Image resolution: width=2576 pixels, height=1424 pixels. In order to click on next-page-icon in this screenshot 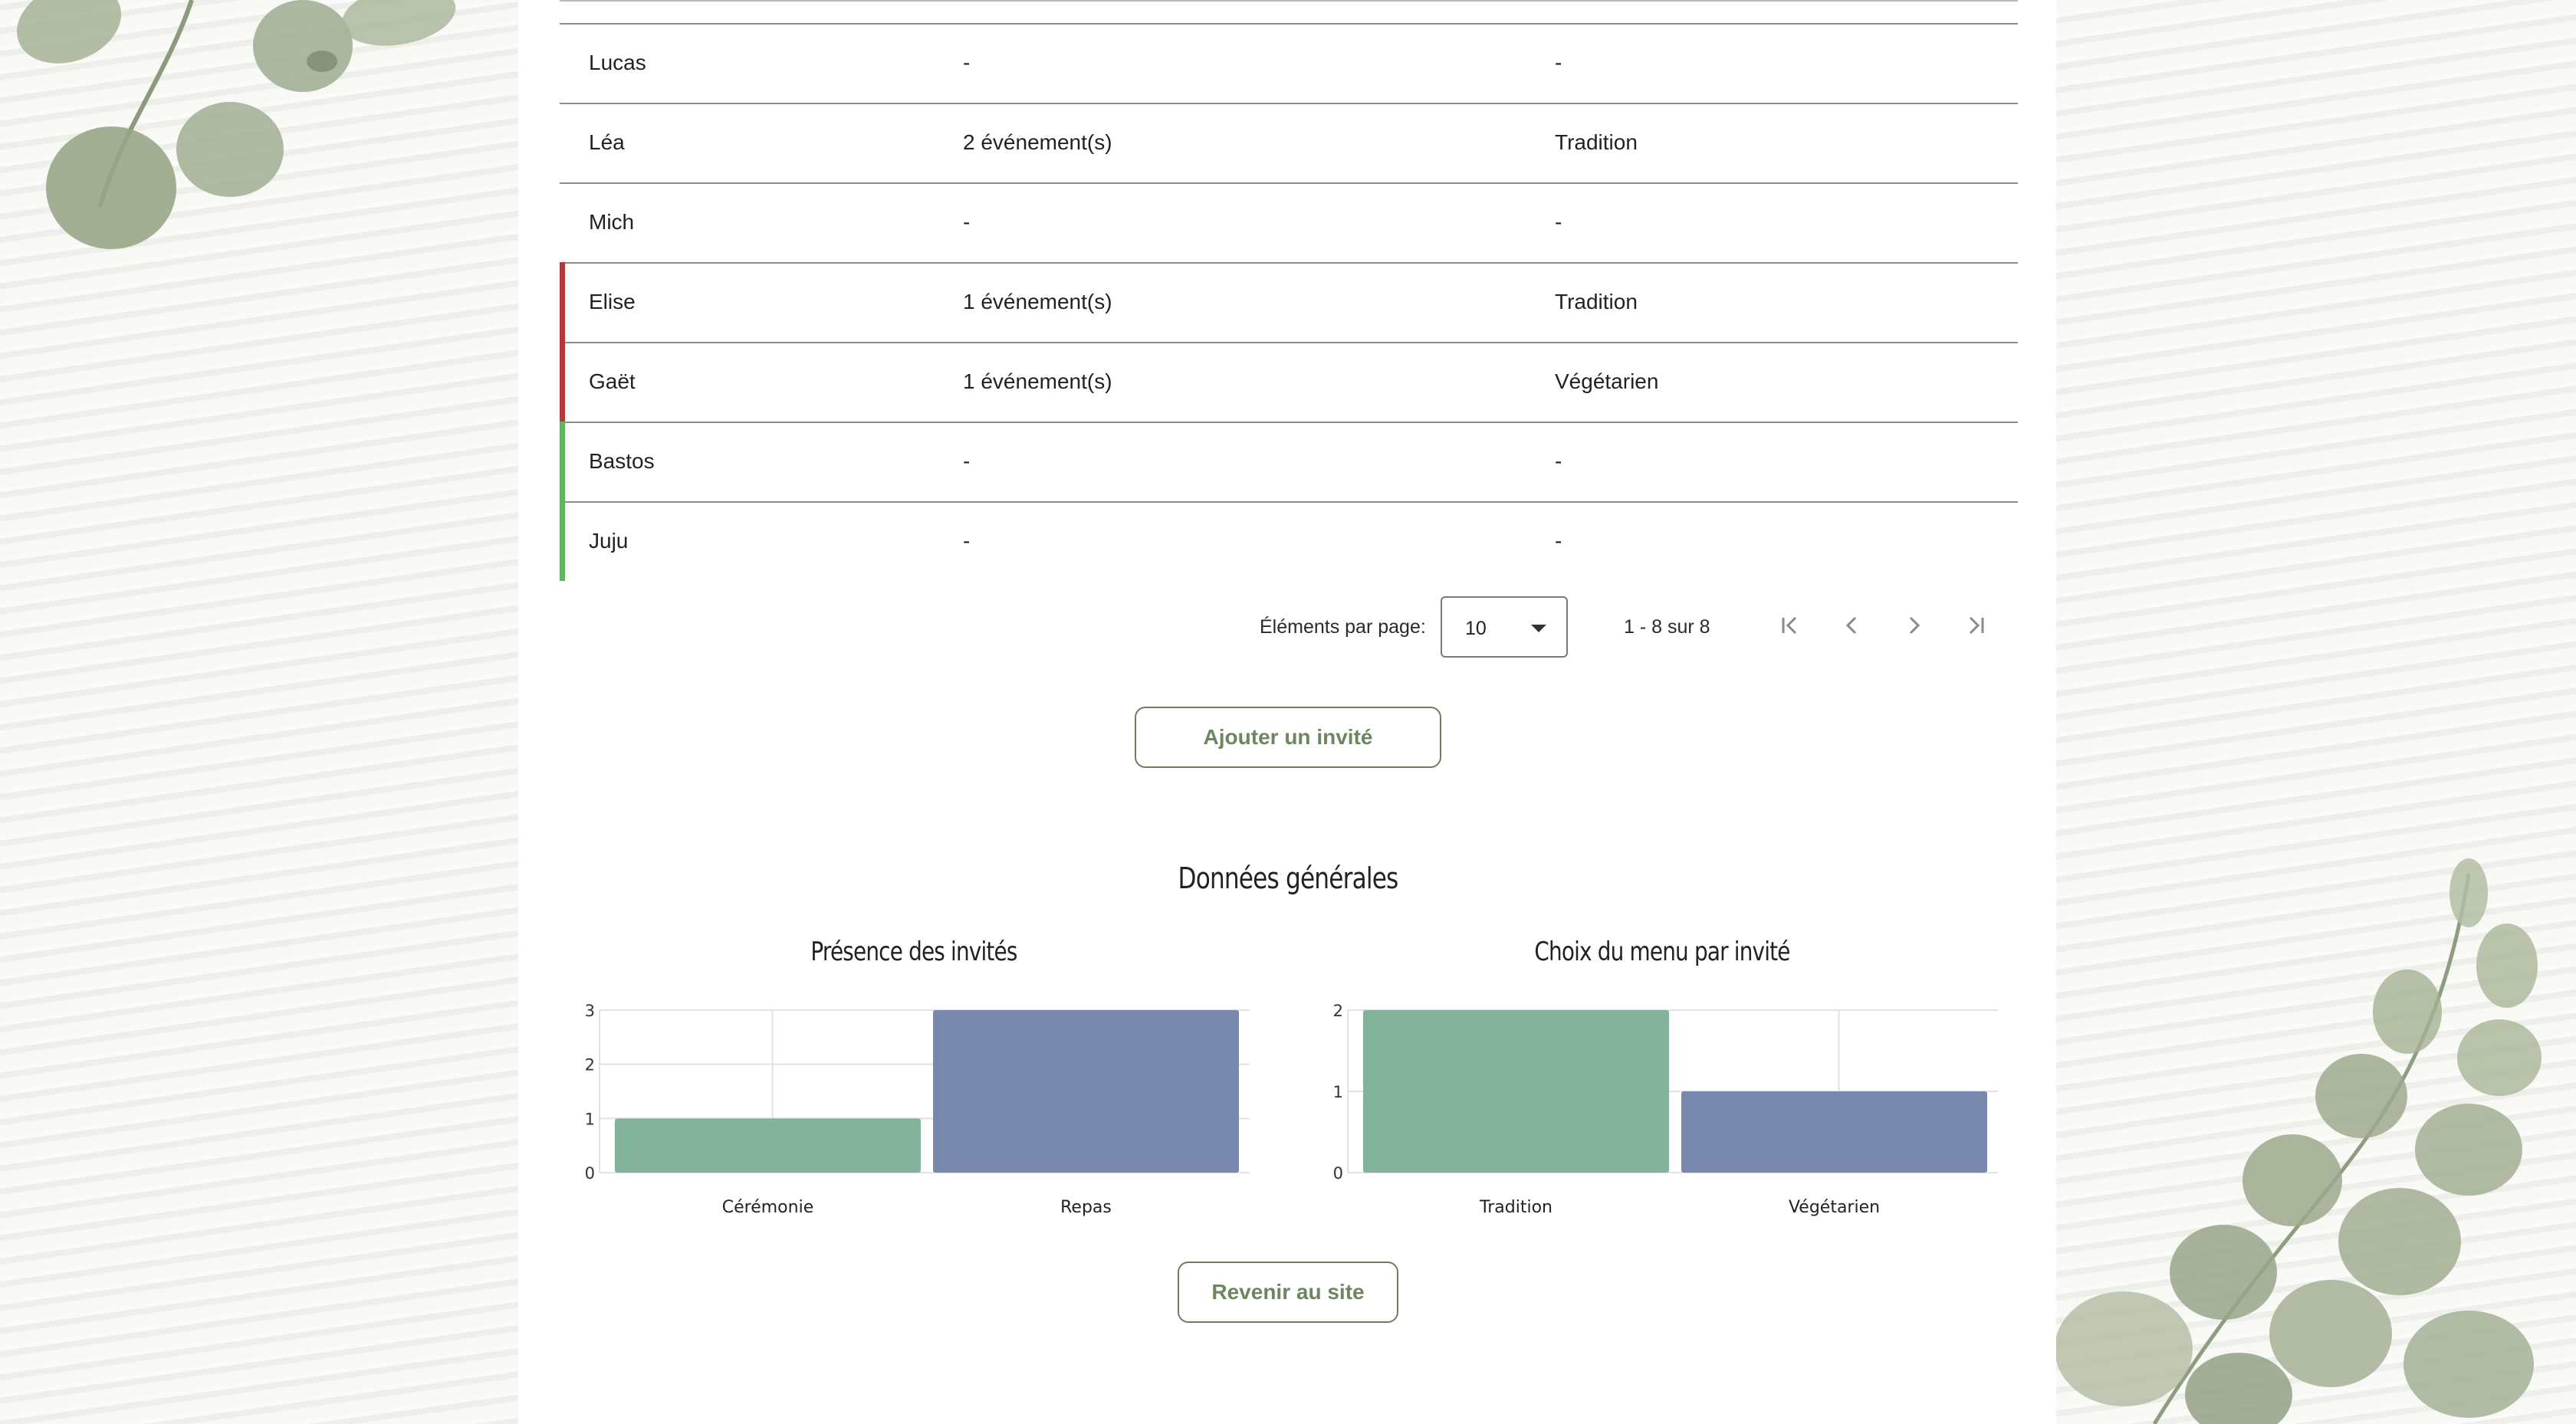, I will do `click(1915, 625)`.